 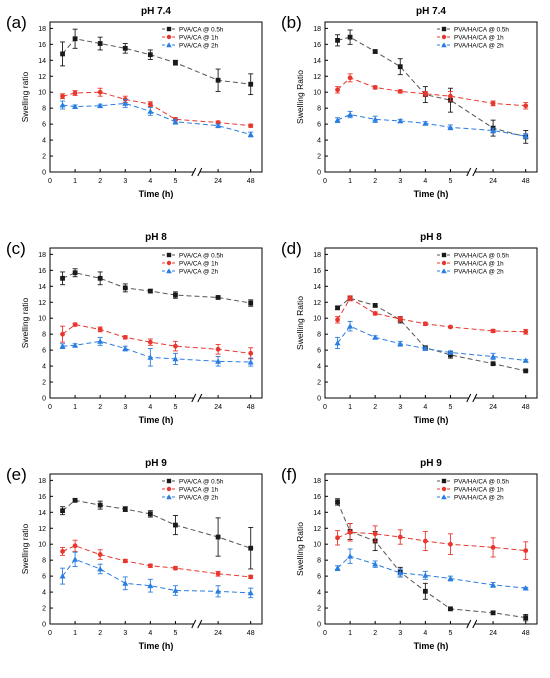 I want to click on y-tick-label: 18, so click(x=317, y=481).